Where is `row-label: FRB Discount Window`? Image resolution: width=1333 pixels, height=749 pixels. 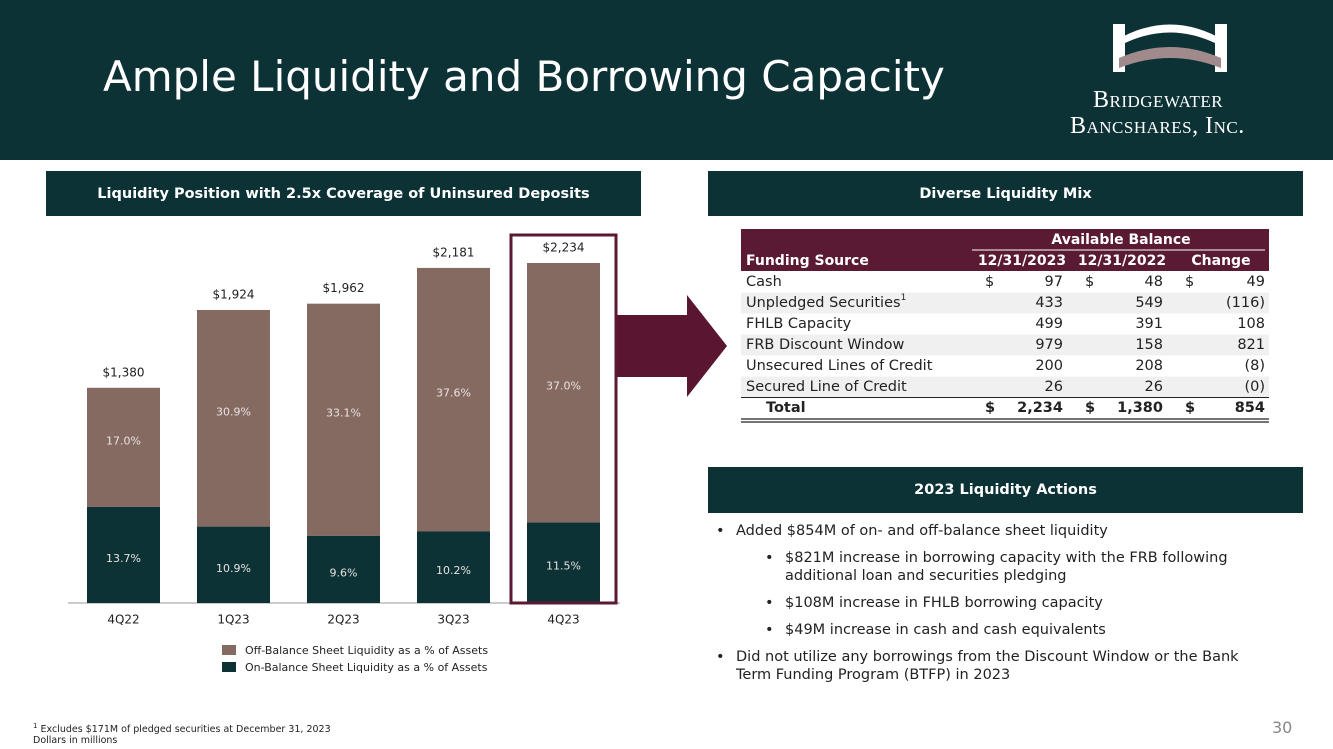
row-label: FRB Discount Window is located at coordinates (825, 345).